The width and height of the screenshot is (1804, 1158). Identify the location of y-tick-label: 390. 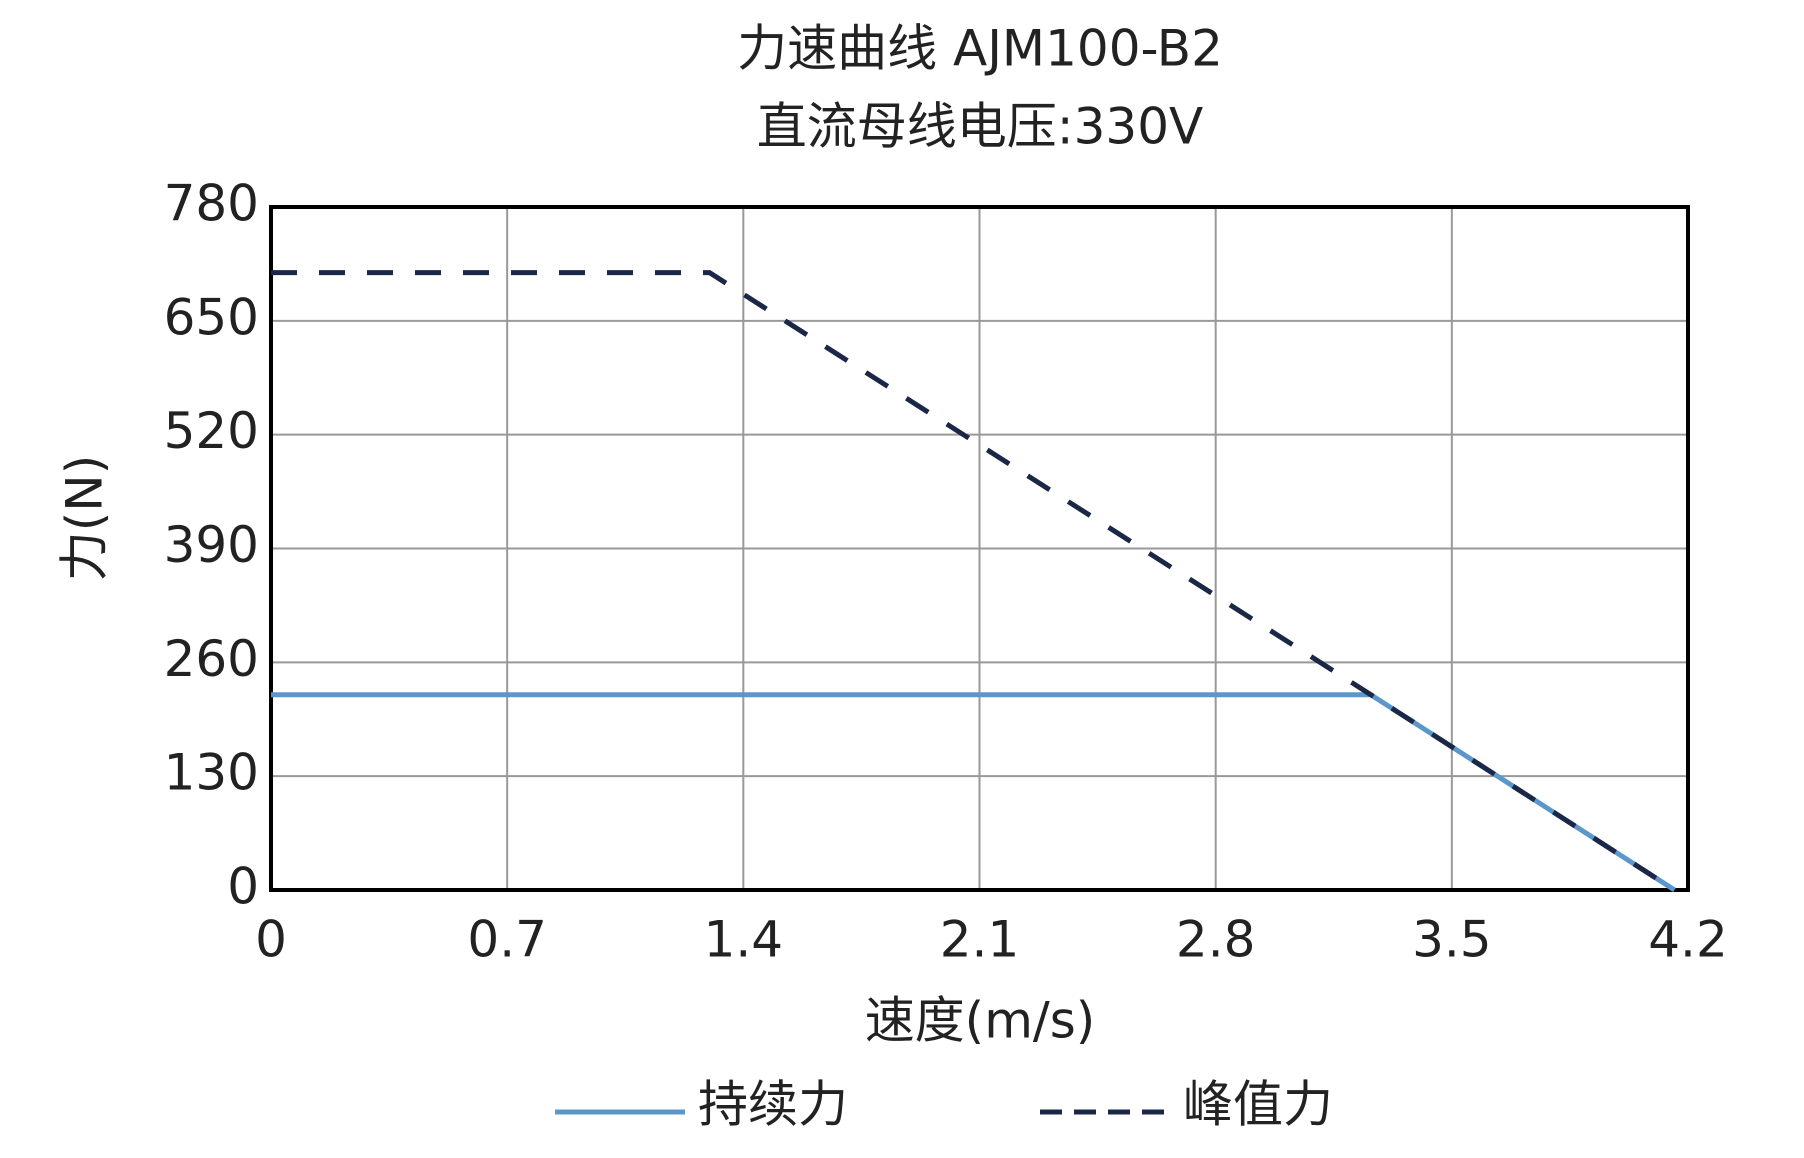
(211, 545).